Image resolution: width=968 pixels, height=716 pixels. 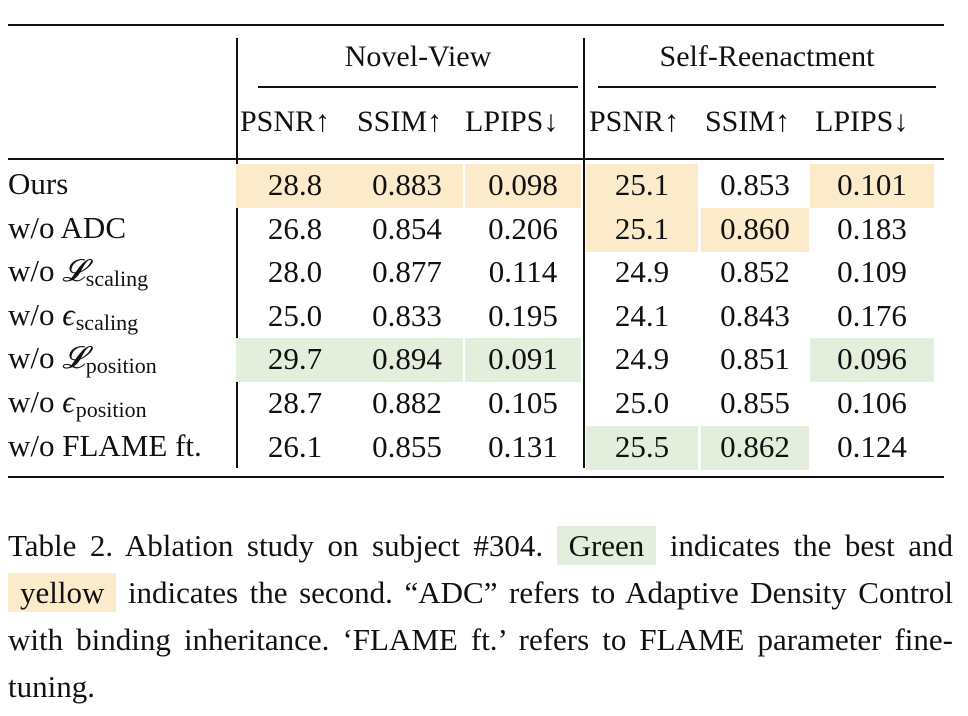 I want to click on row-label-wo-adc: w/o ADC, so click(x=67, y=227).